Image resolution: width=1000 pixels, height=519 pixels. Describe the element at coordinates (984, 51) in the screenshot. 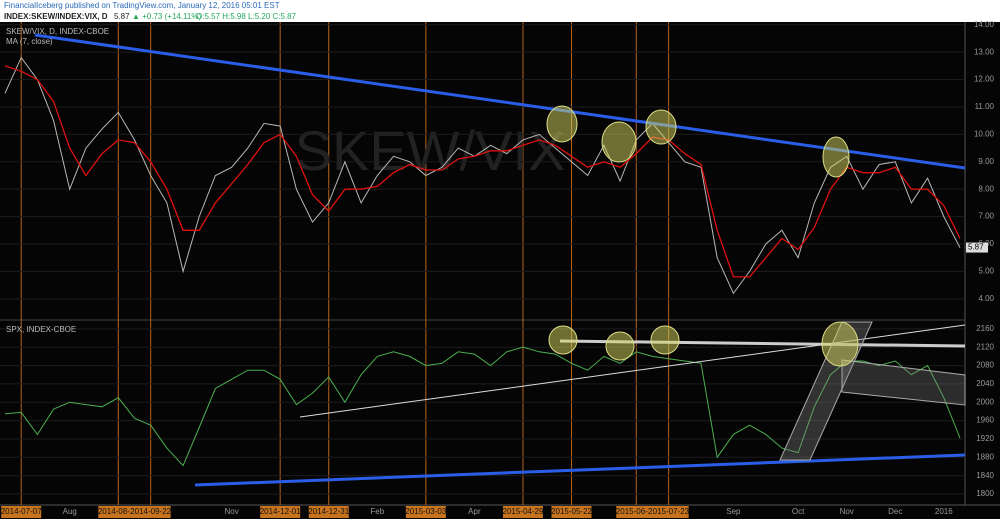

I see `y-tick-label: 13.00` at that location.